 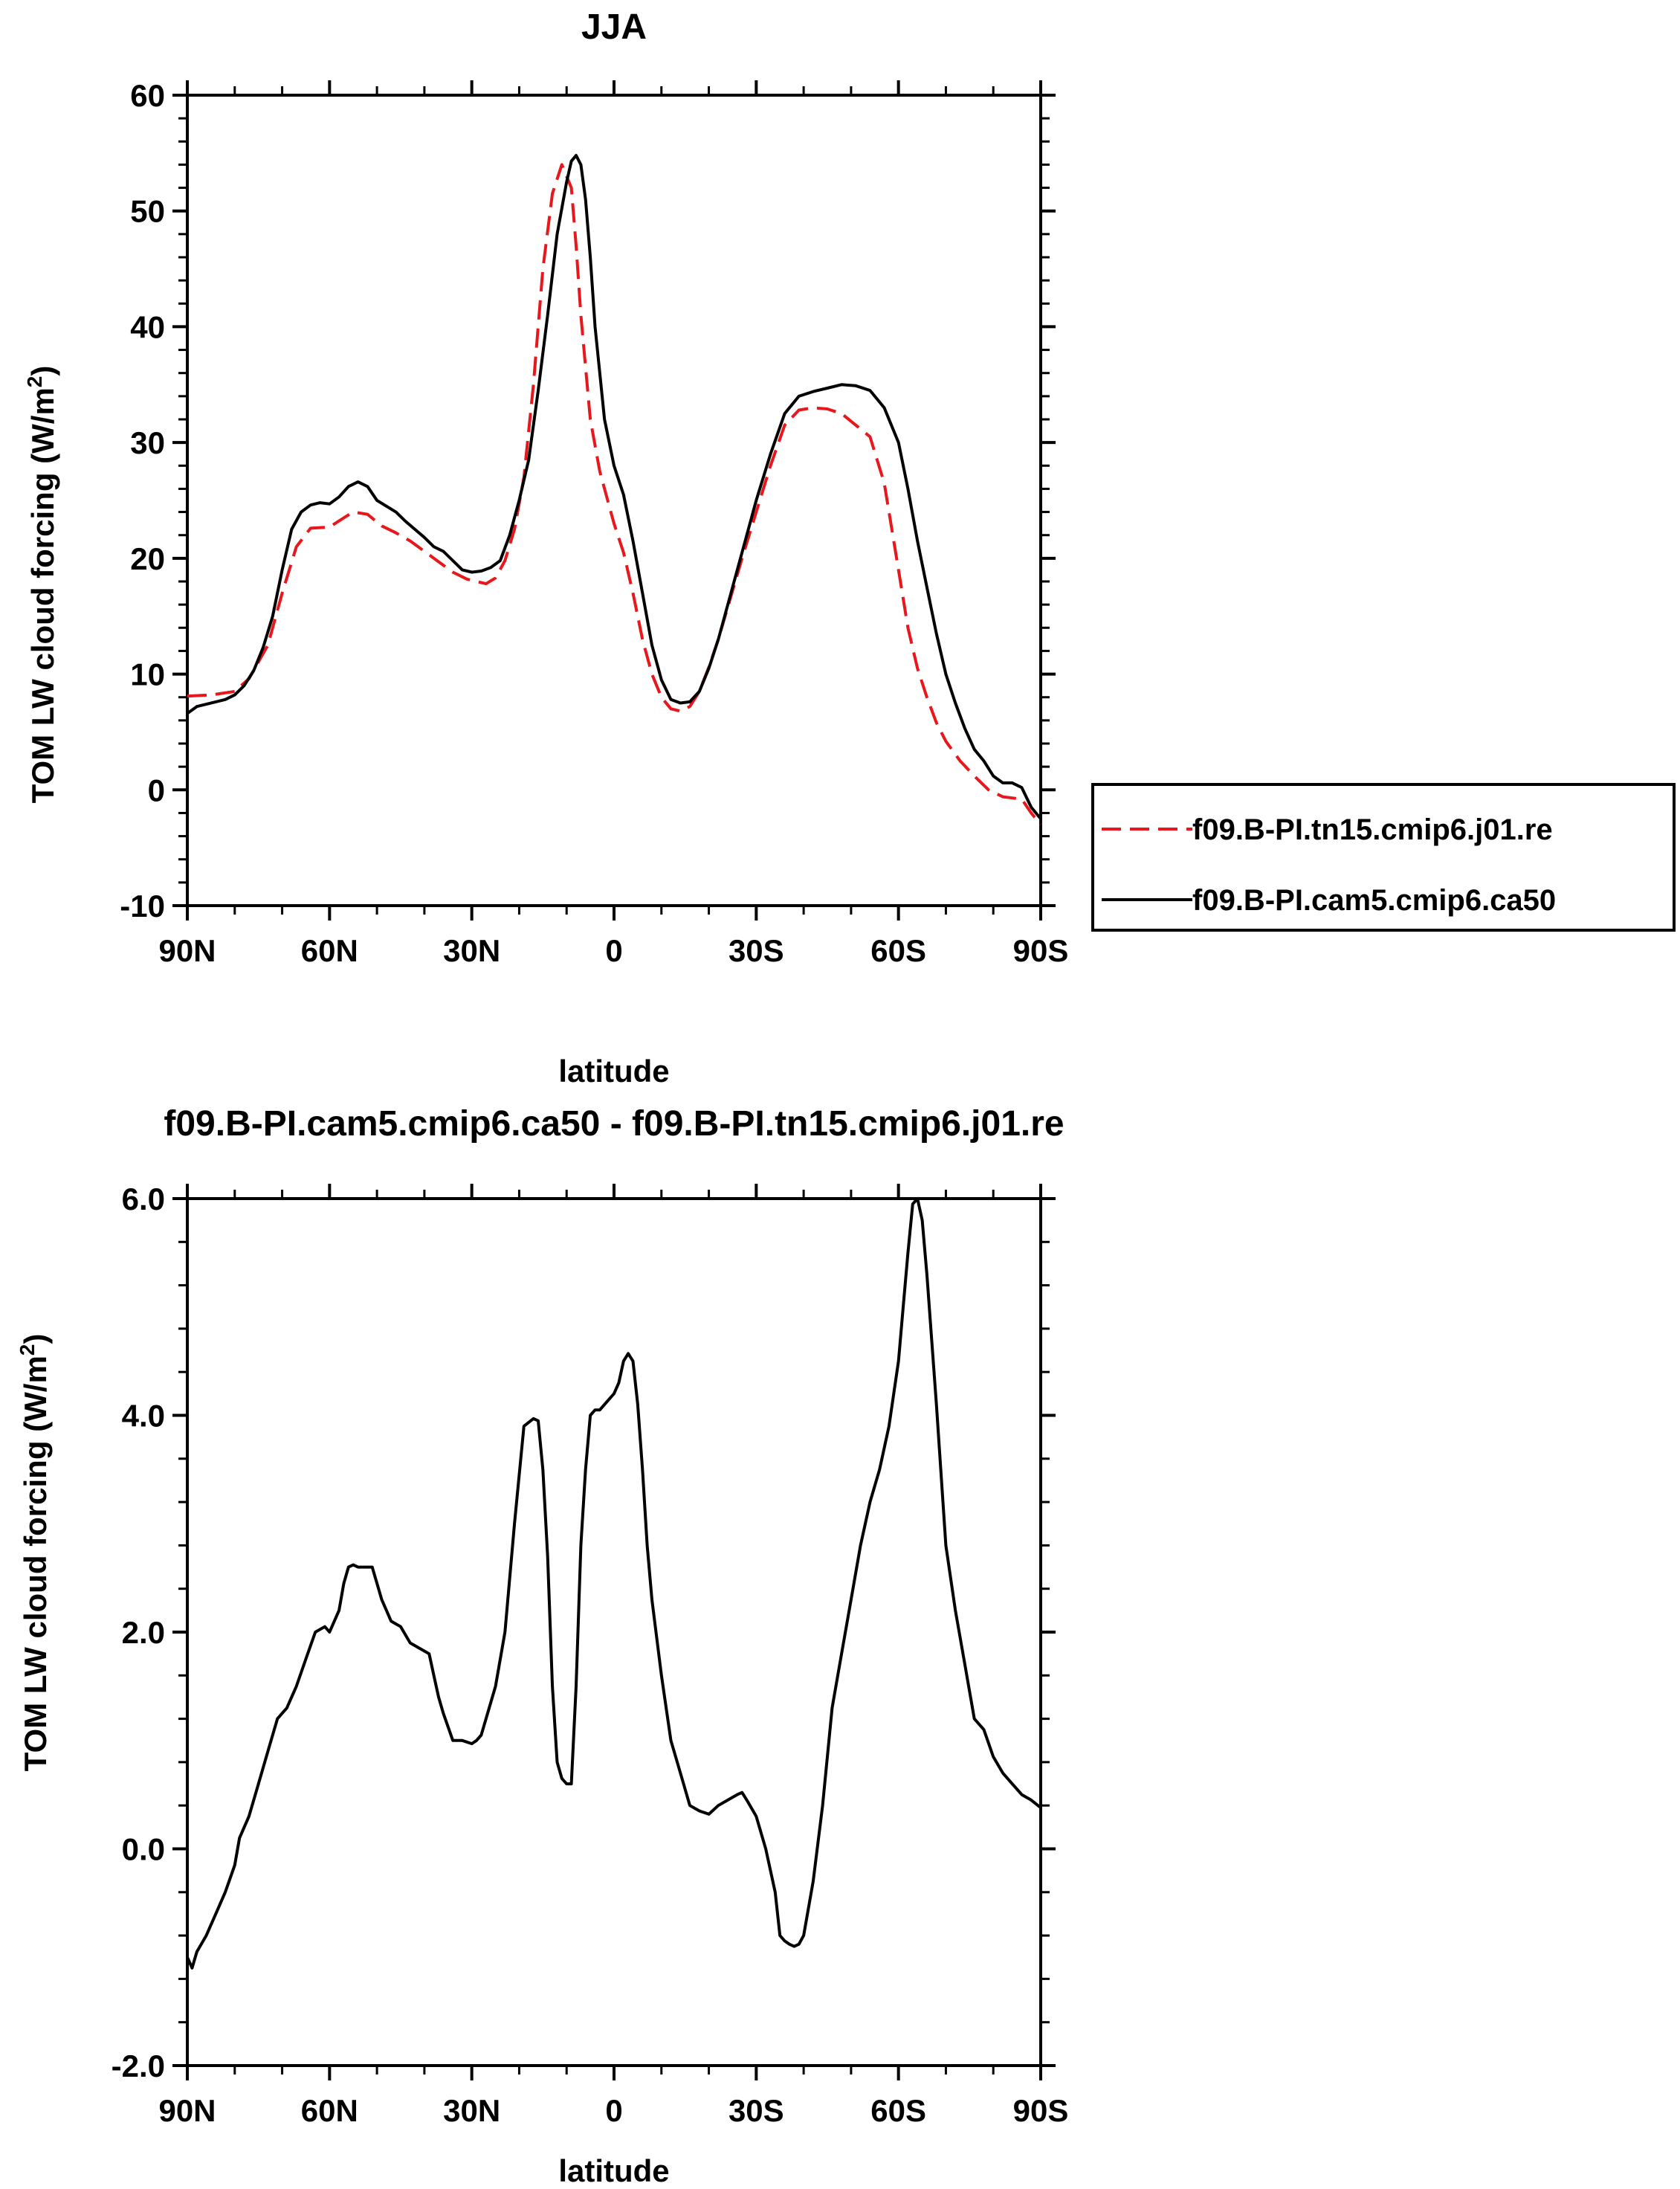 What do you see at coordinates (35, 382) in the screenshot?
I see `top-chart-ylabel-sup: 2` at bounding box center [35, 382].